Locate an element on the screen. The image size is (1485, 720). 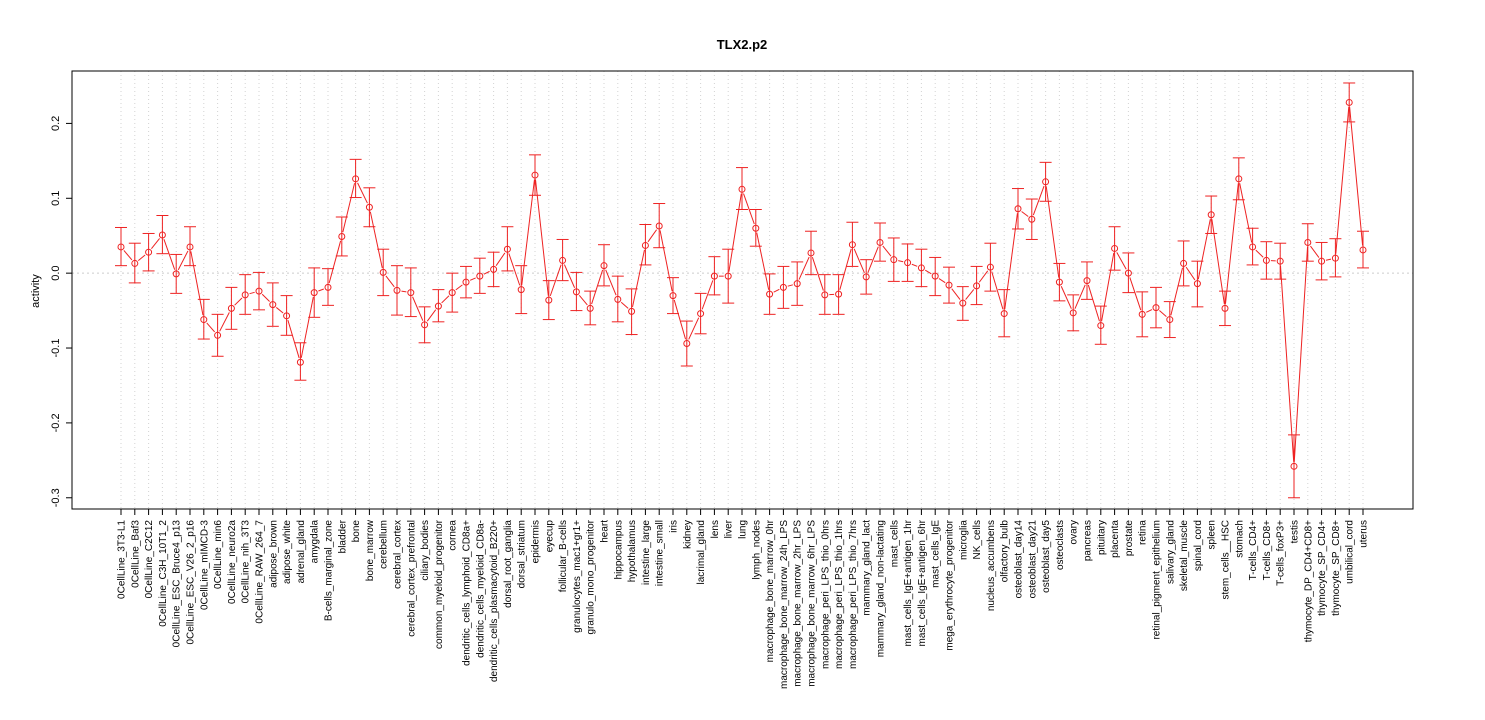
x-tick-label: T-cells_CD4+ is located at coordinates (1253, 550).